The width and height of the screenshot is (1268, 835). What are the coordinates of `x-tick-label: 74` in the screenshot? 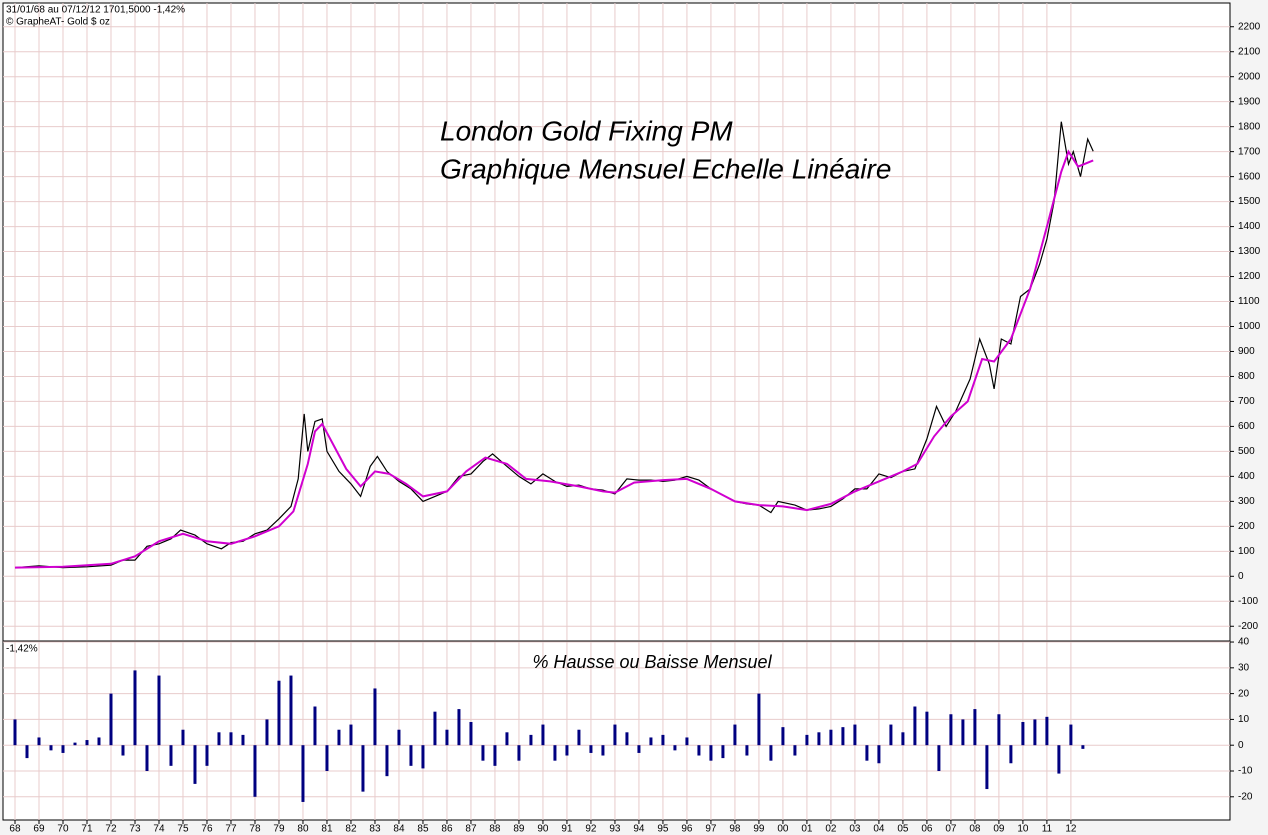 It's located at (159, 829).